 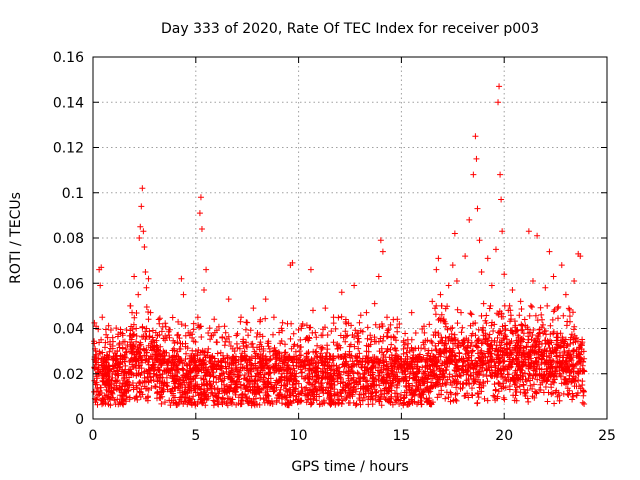 I want to click on y-tick-label: 0.06, so click(x=68, y=284).